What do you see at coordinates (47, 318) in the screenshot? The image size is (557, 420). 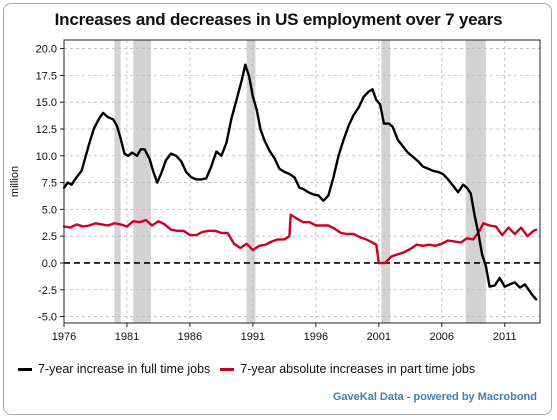 I see `y-tick-label-0: -5.0` at bounding box center [47, 318].